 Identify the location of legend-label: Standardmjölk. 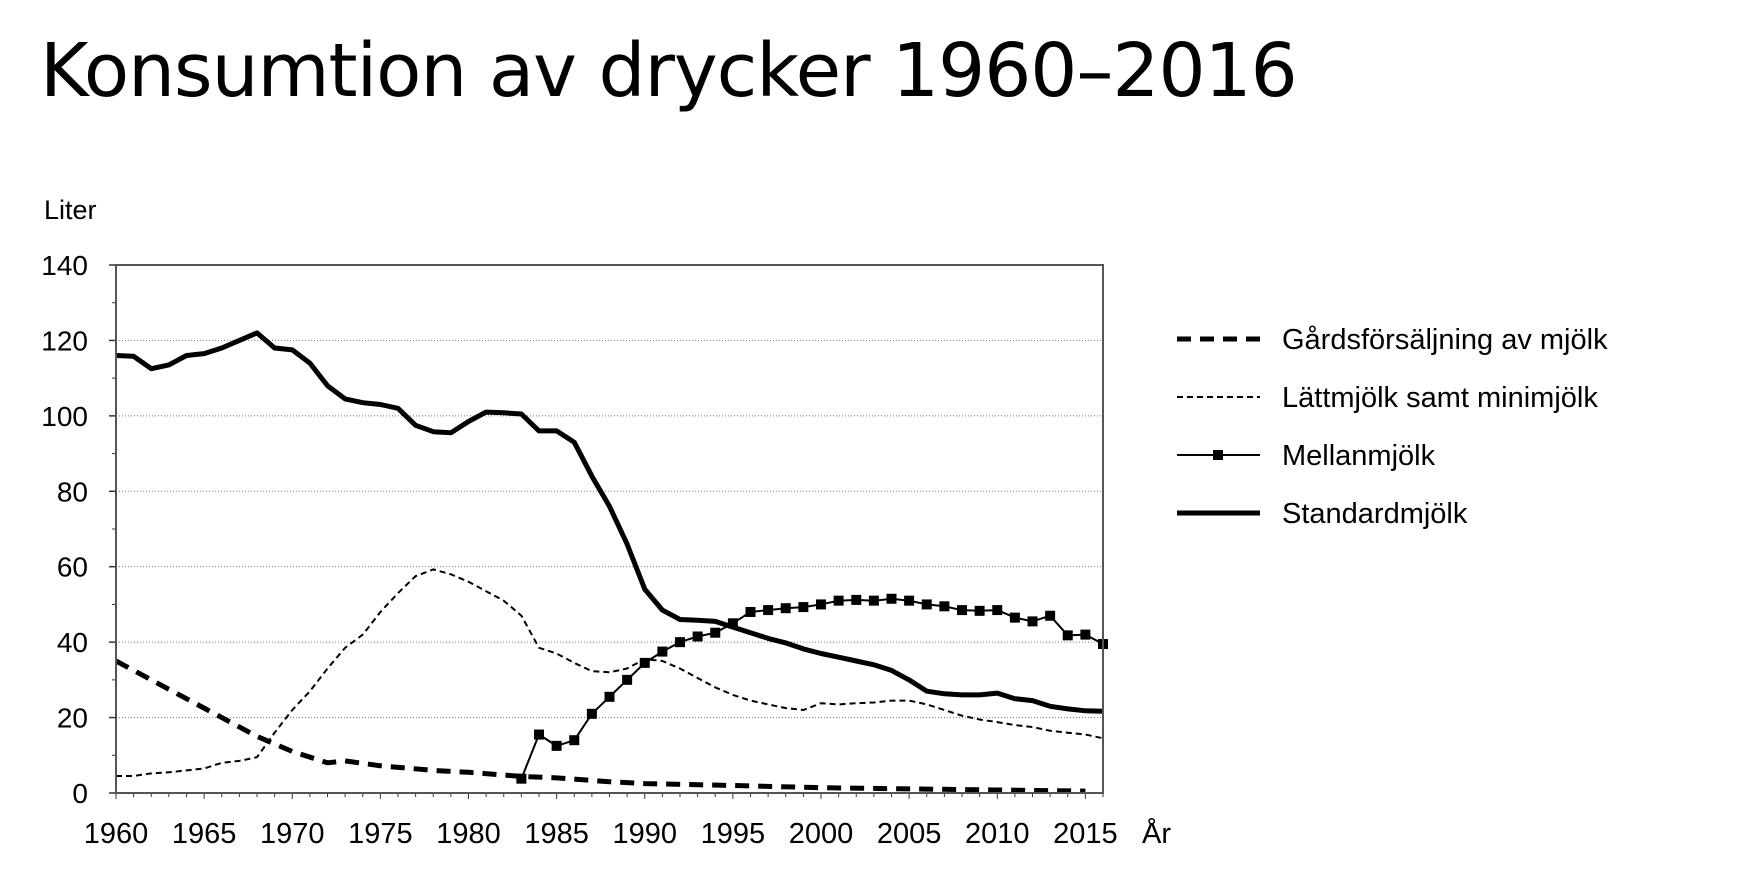
(1375, 514).